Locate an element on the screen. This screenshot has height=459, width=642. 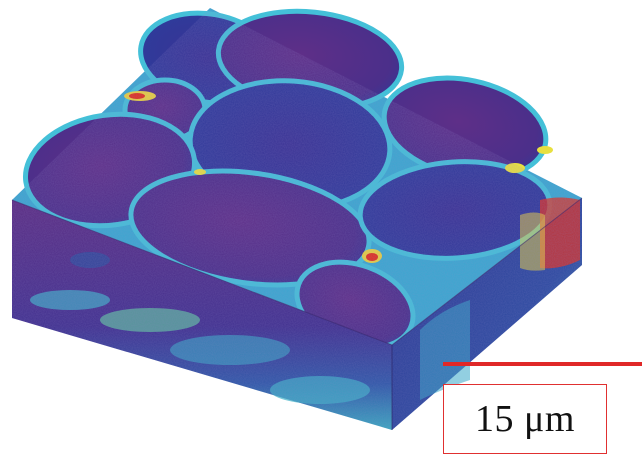
scale-label: 15 μm is located at coordinates (525, 419).